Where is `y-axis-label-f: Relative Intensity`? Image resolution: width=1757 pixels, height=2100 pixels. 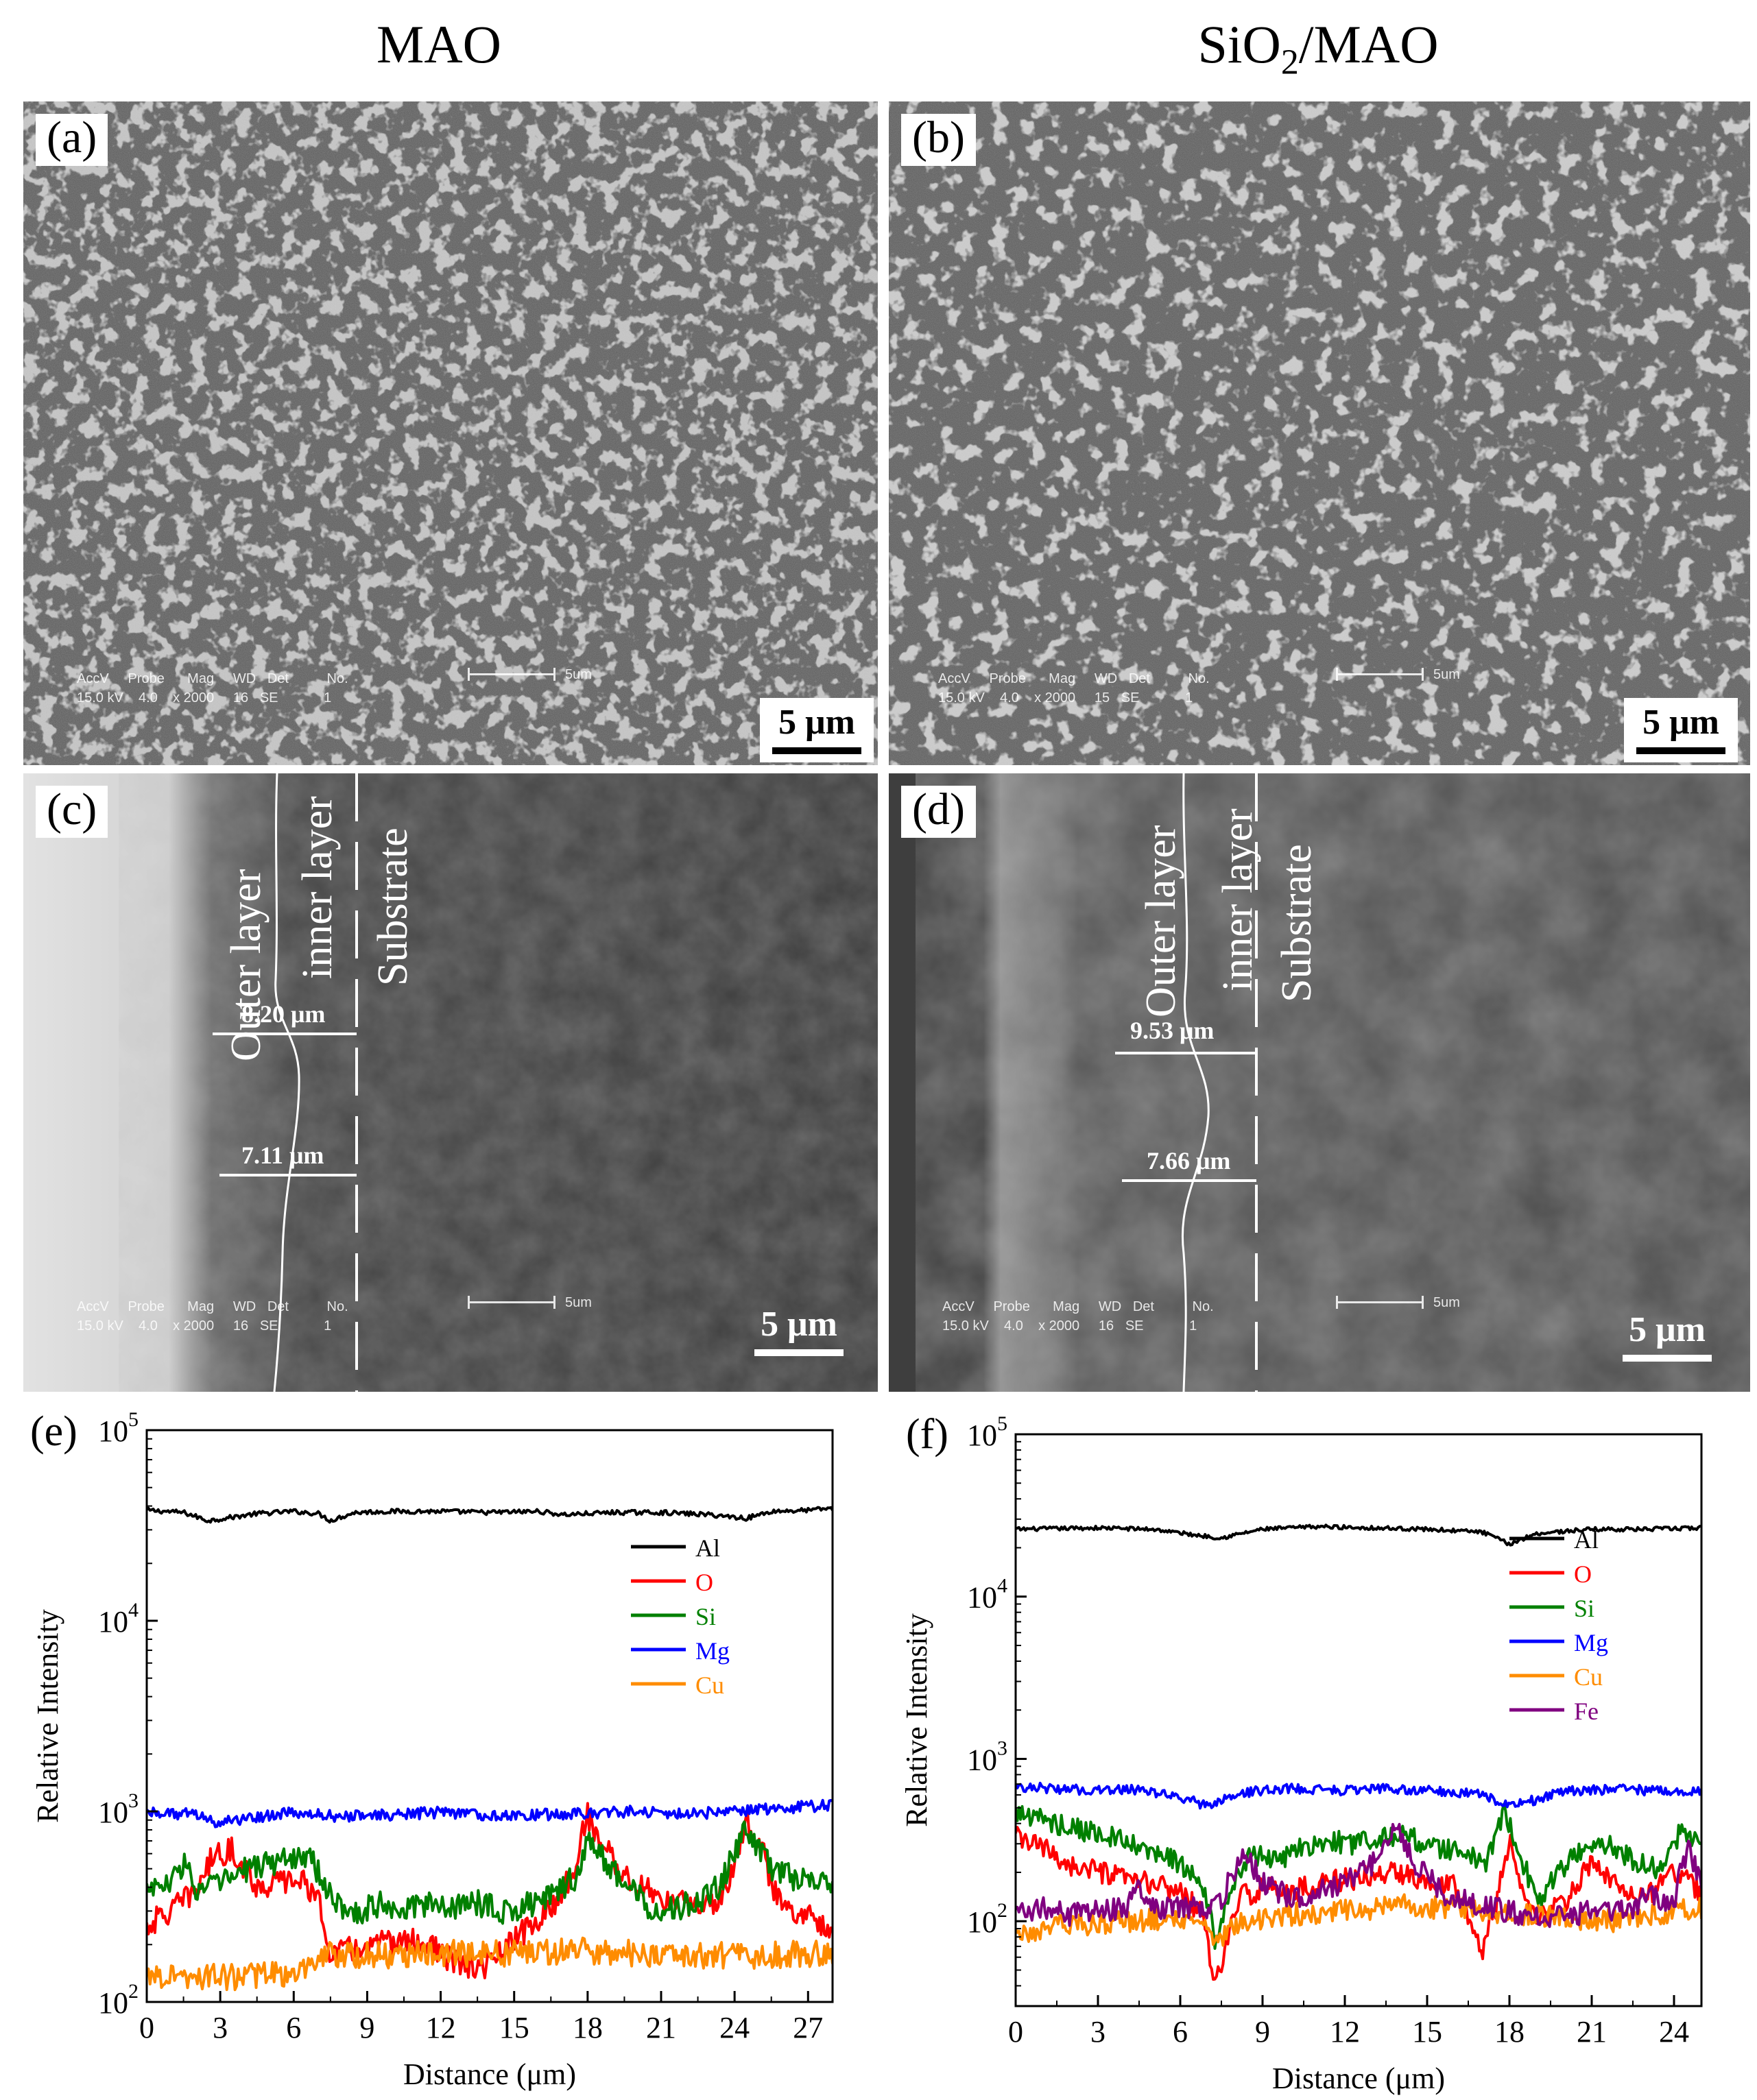 y-axis-label-f: Relative Intensity is located at coordinates (917, 1720).